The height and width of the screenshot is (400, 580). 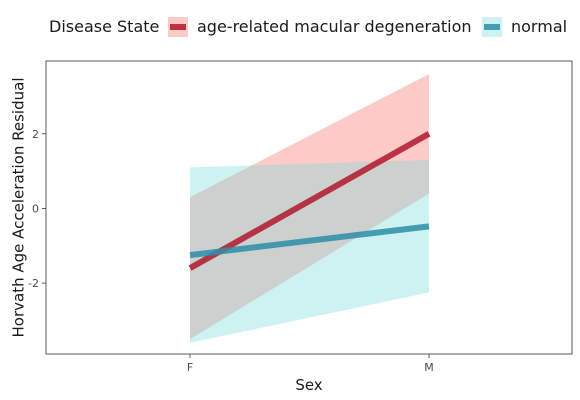 What do you see at coordinates (190, 367) in the screenshot?
I see `x-tick-label: F` at bounding box center [190, 367].